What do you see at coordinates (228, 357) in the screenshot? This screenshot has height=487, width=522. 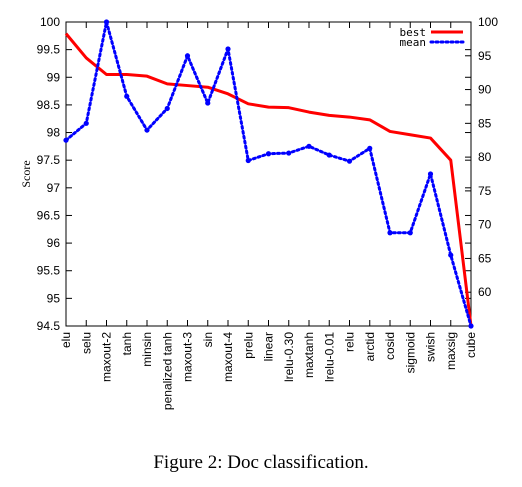 I see `x-category-label: maxout-4` at bounding box center [228, 357].